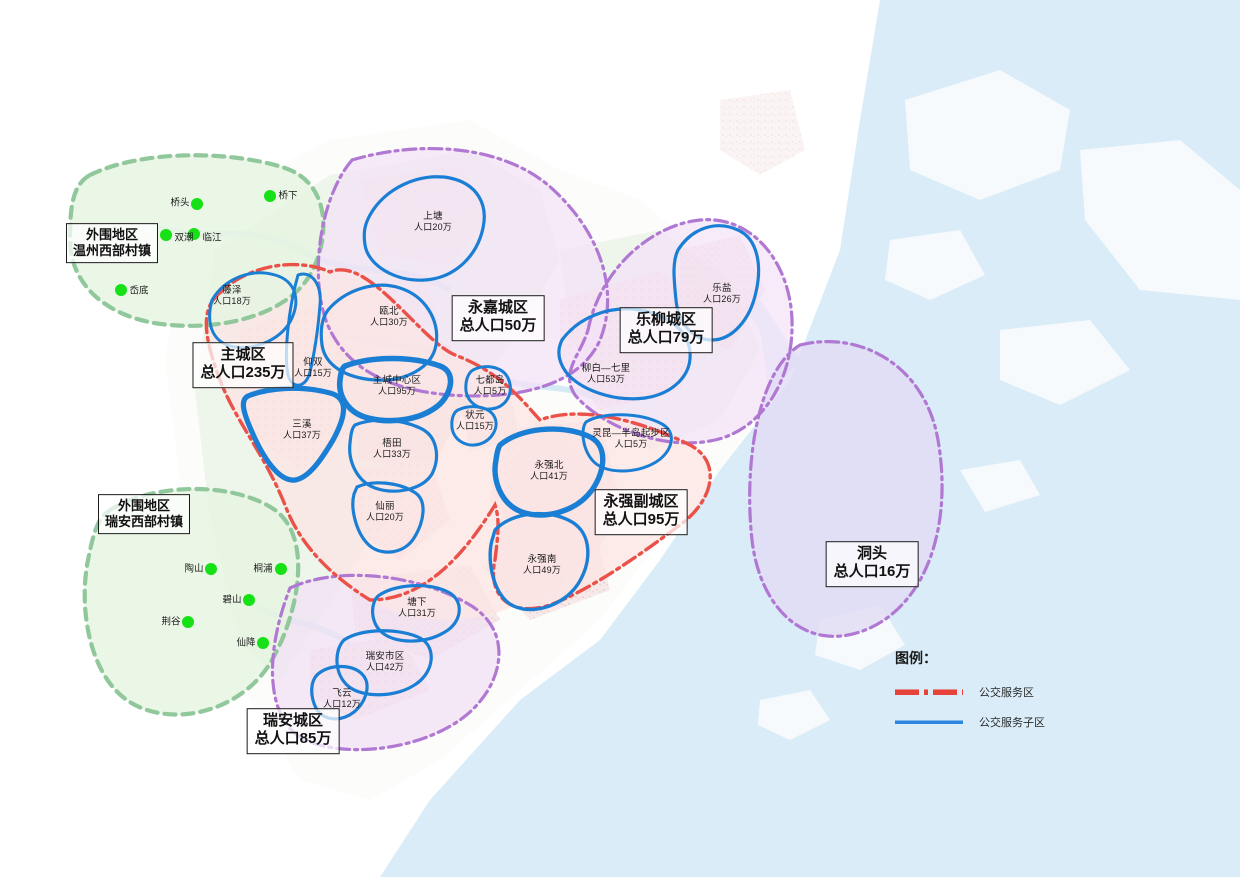 The width and height of the screenshot is (1240, 877). Describe the element at coordinates (1006, 693) in the screenshot. I see `legend-label-service-area: 公交服务区` at that location.